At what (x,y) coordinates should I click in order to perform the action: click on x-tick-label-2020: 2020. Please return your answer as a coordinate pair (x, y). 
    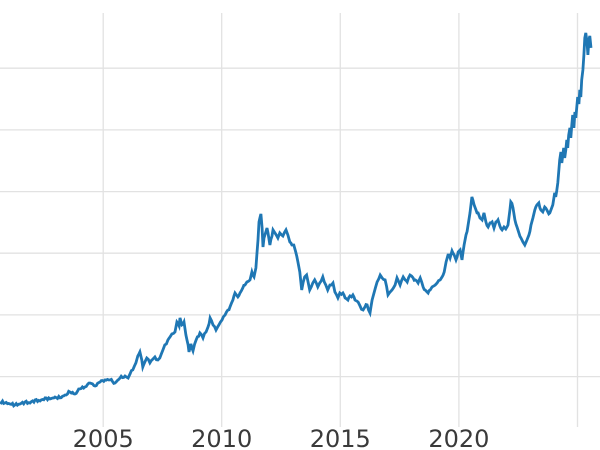
    Looking at the image, I should click on (458, 437).